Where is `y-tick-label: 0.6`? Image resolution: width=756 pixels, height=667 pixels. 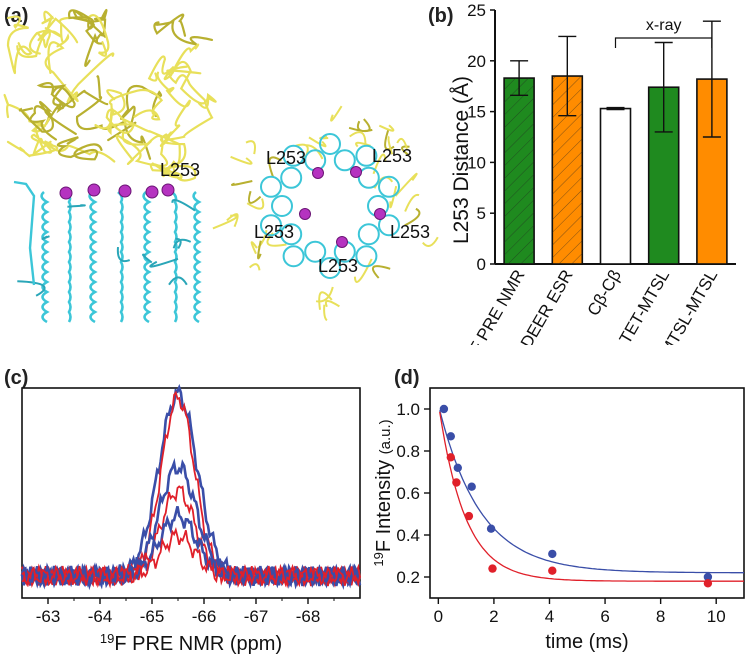
y-tick-label: 0.6 is located at coordinates (408, 493).